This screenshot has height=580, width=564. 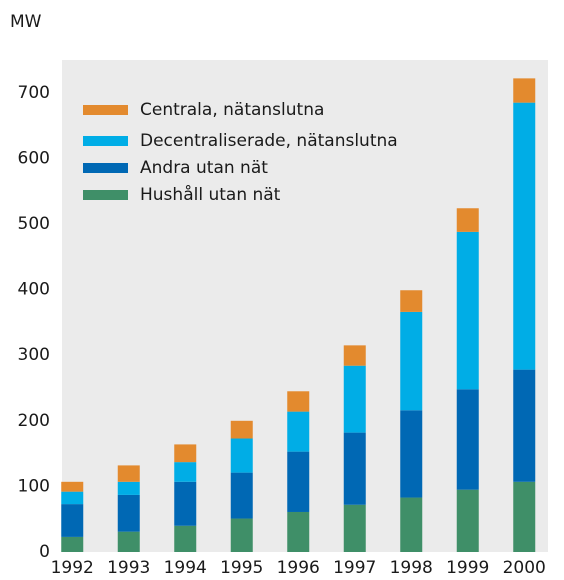 What do you see at coordinates (34, 224) in the screenshot?
I see `y-tick-label: 500` at bounding box center [34, 224].